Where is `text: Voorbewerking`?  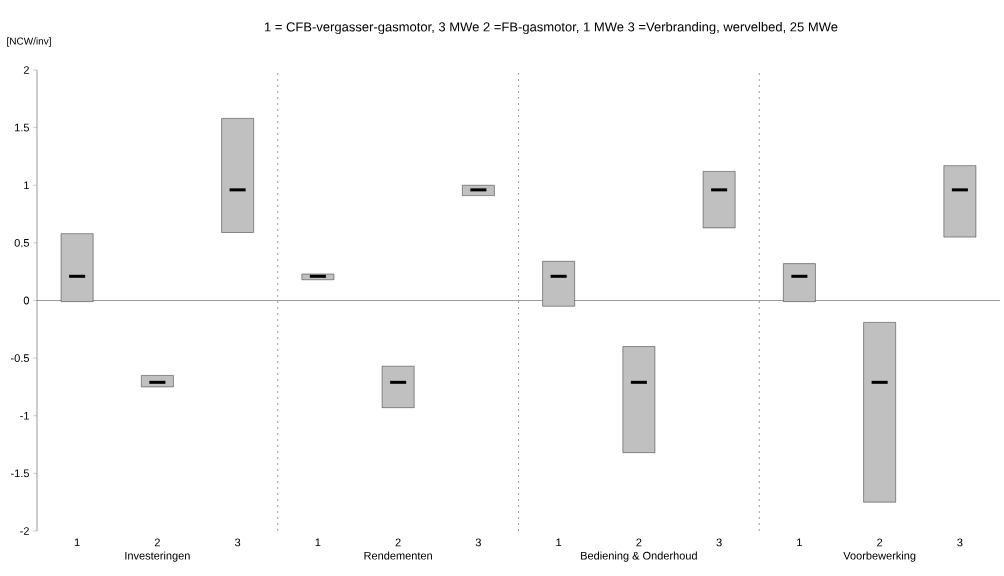 text: Voorbewerking is located at coordinates (879, 556).